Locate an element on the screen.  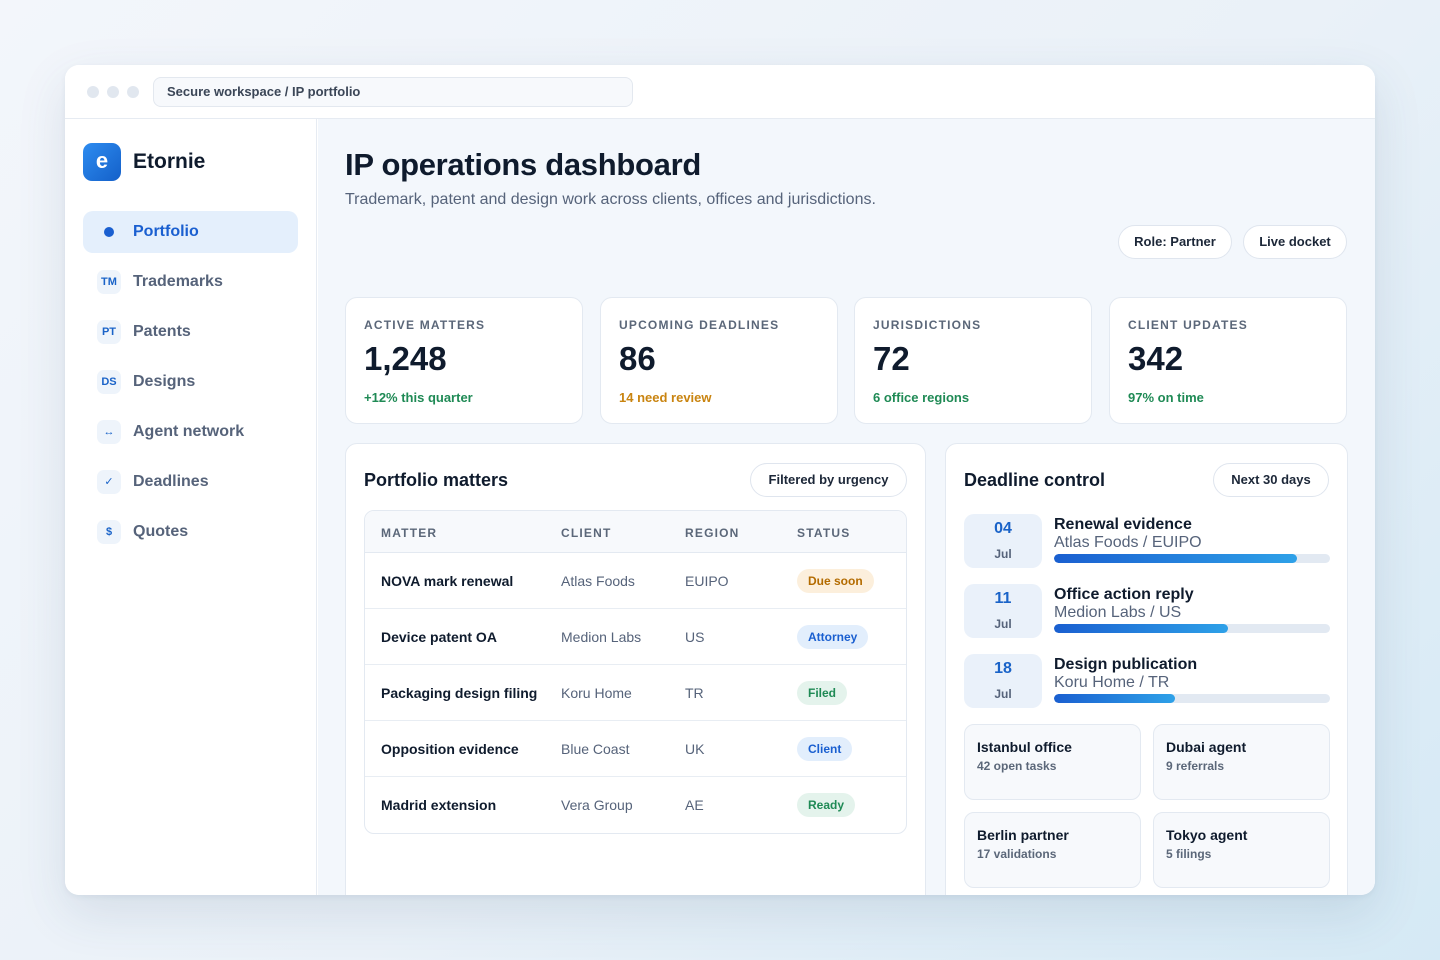
card-title: Portfolio matters is located at coordinates (436, 480).